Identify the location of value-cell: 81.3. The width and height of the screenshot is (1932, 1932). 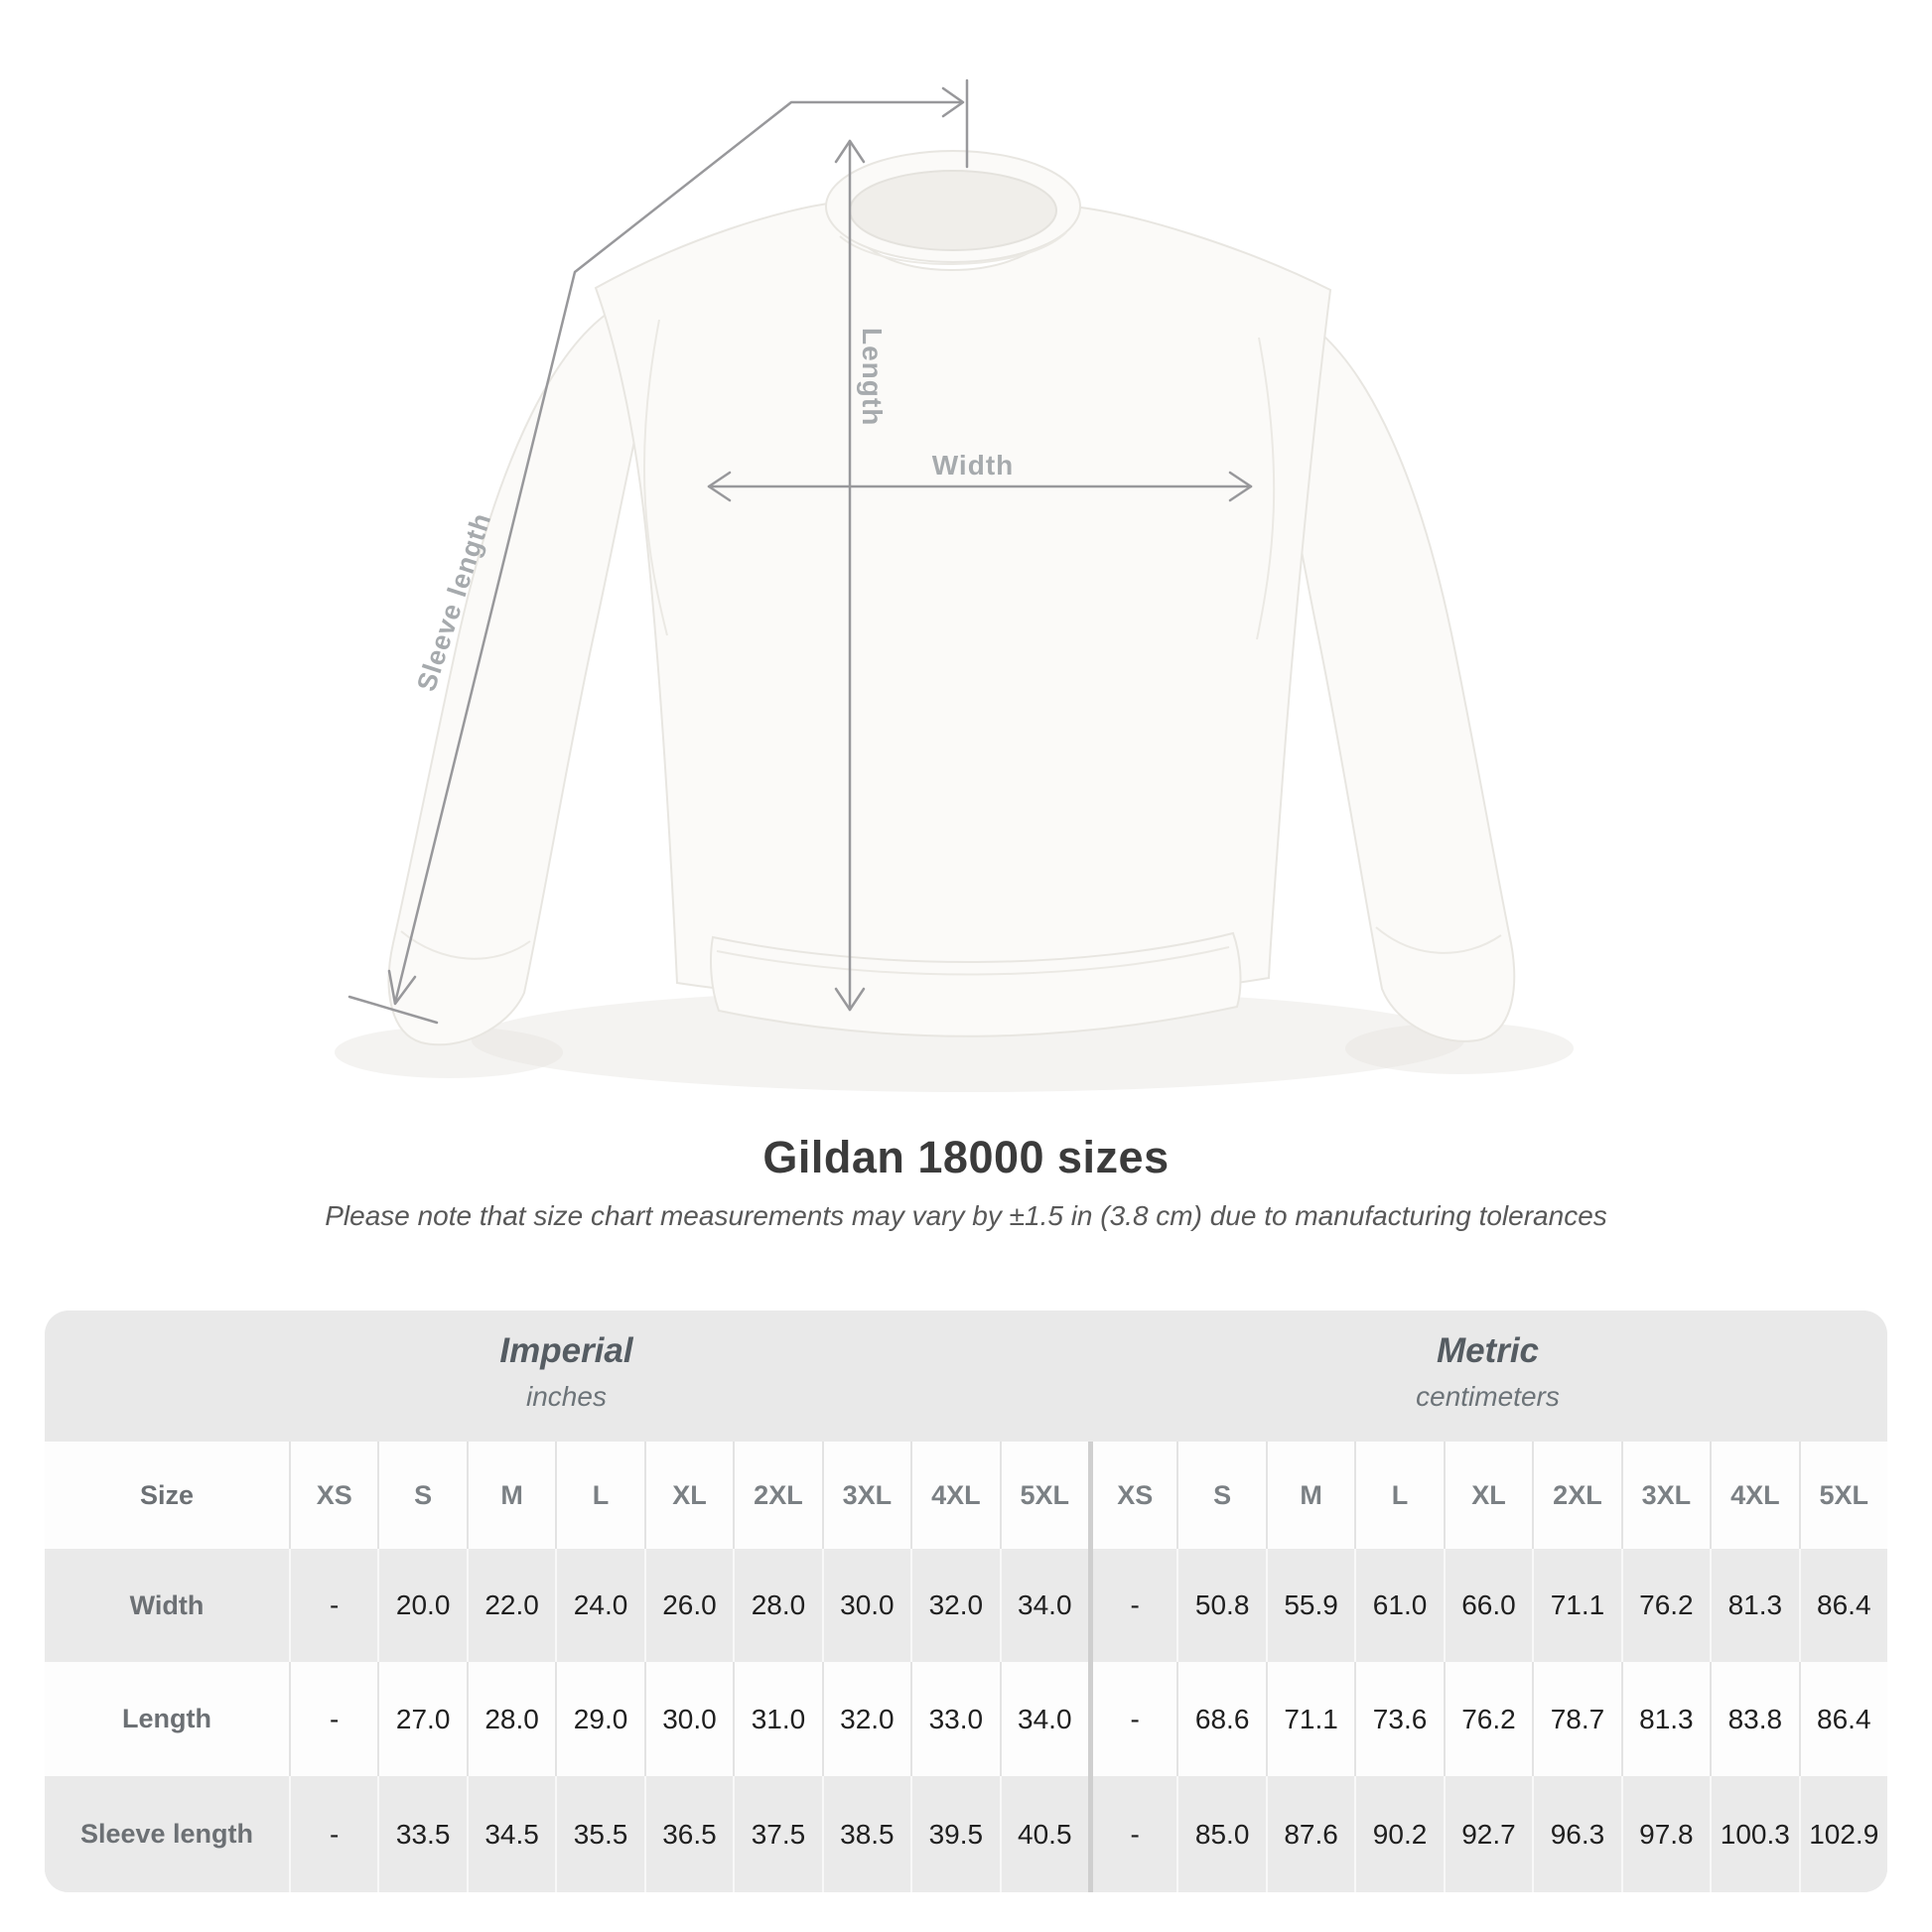
(1666, 1719).